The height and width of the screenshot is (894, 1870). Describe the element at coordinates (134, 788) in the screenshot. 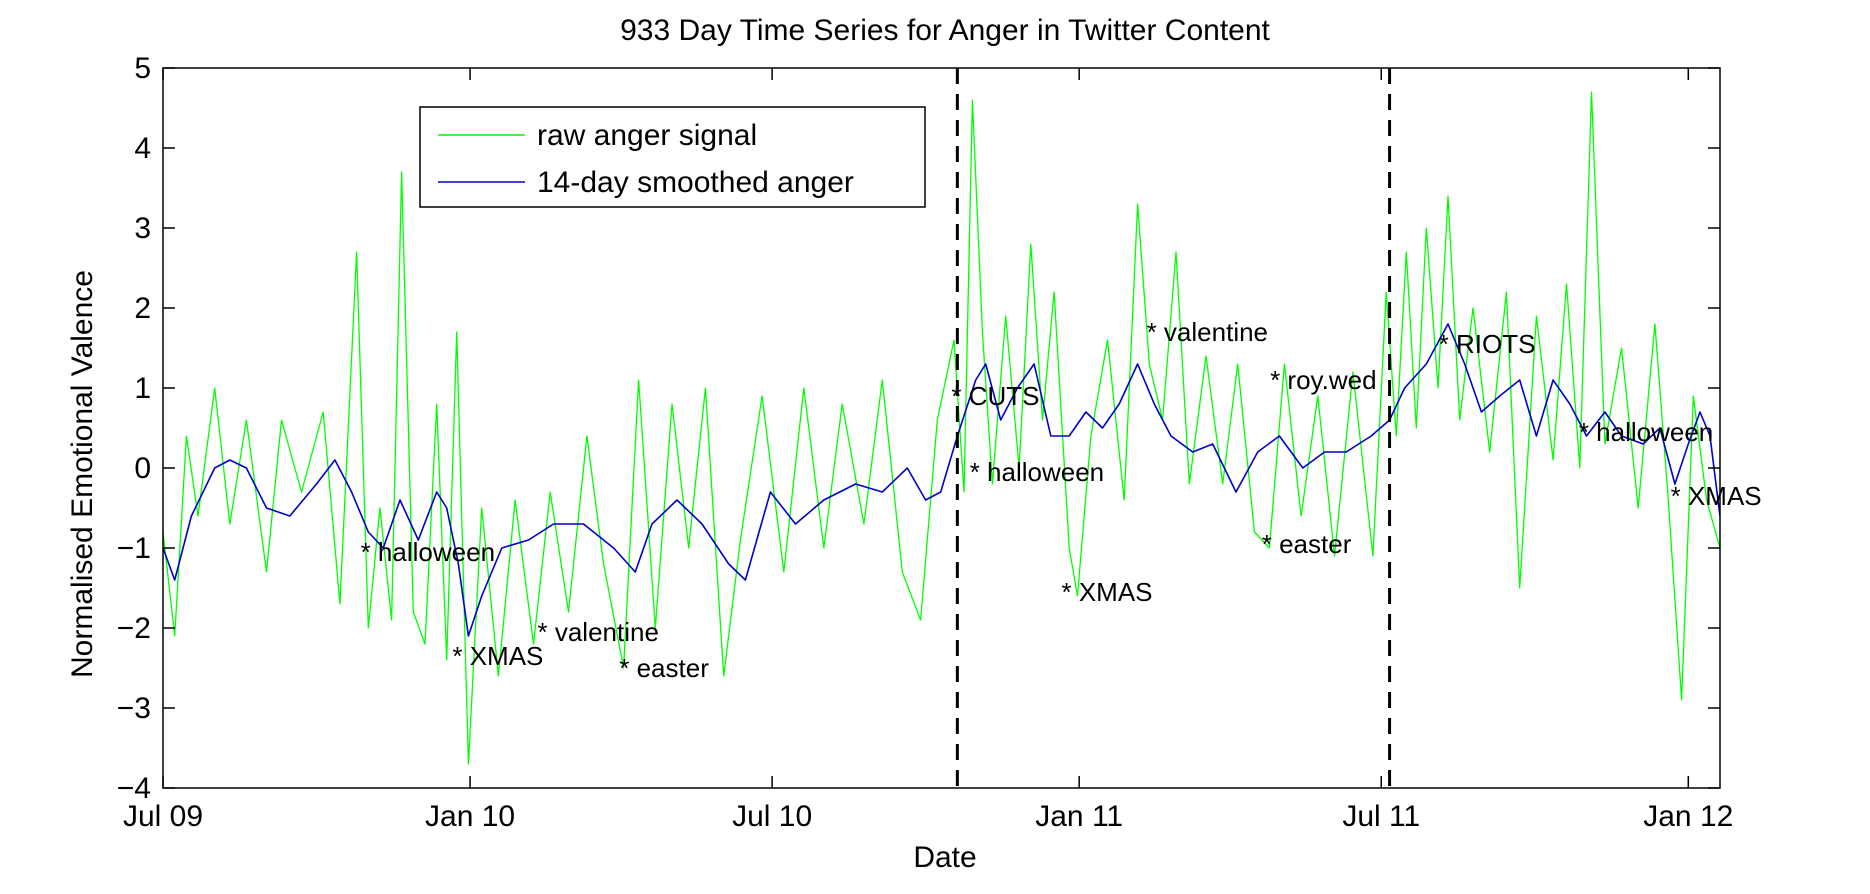

I see `y-tick-label: −4` at that location.